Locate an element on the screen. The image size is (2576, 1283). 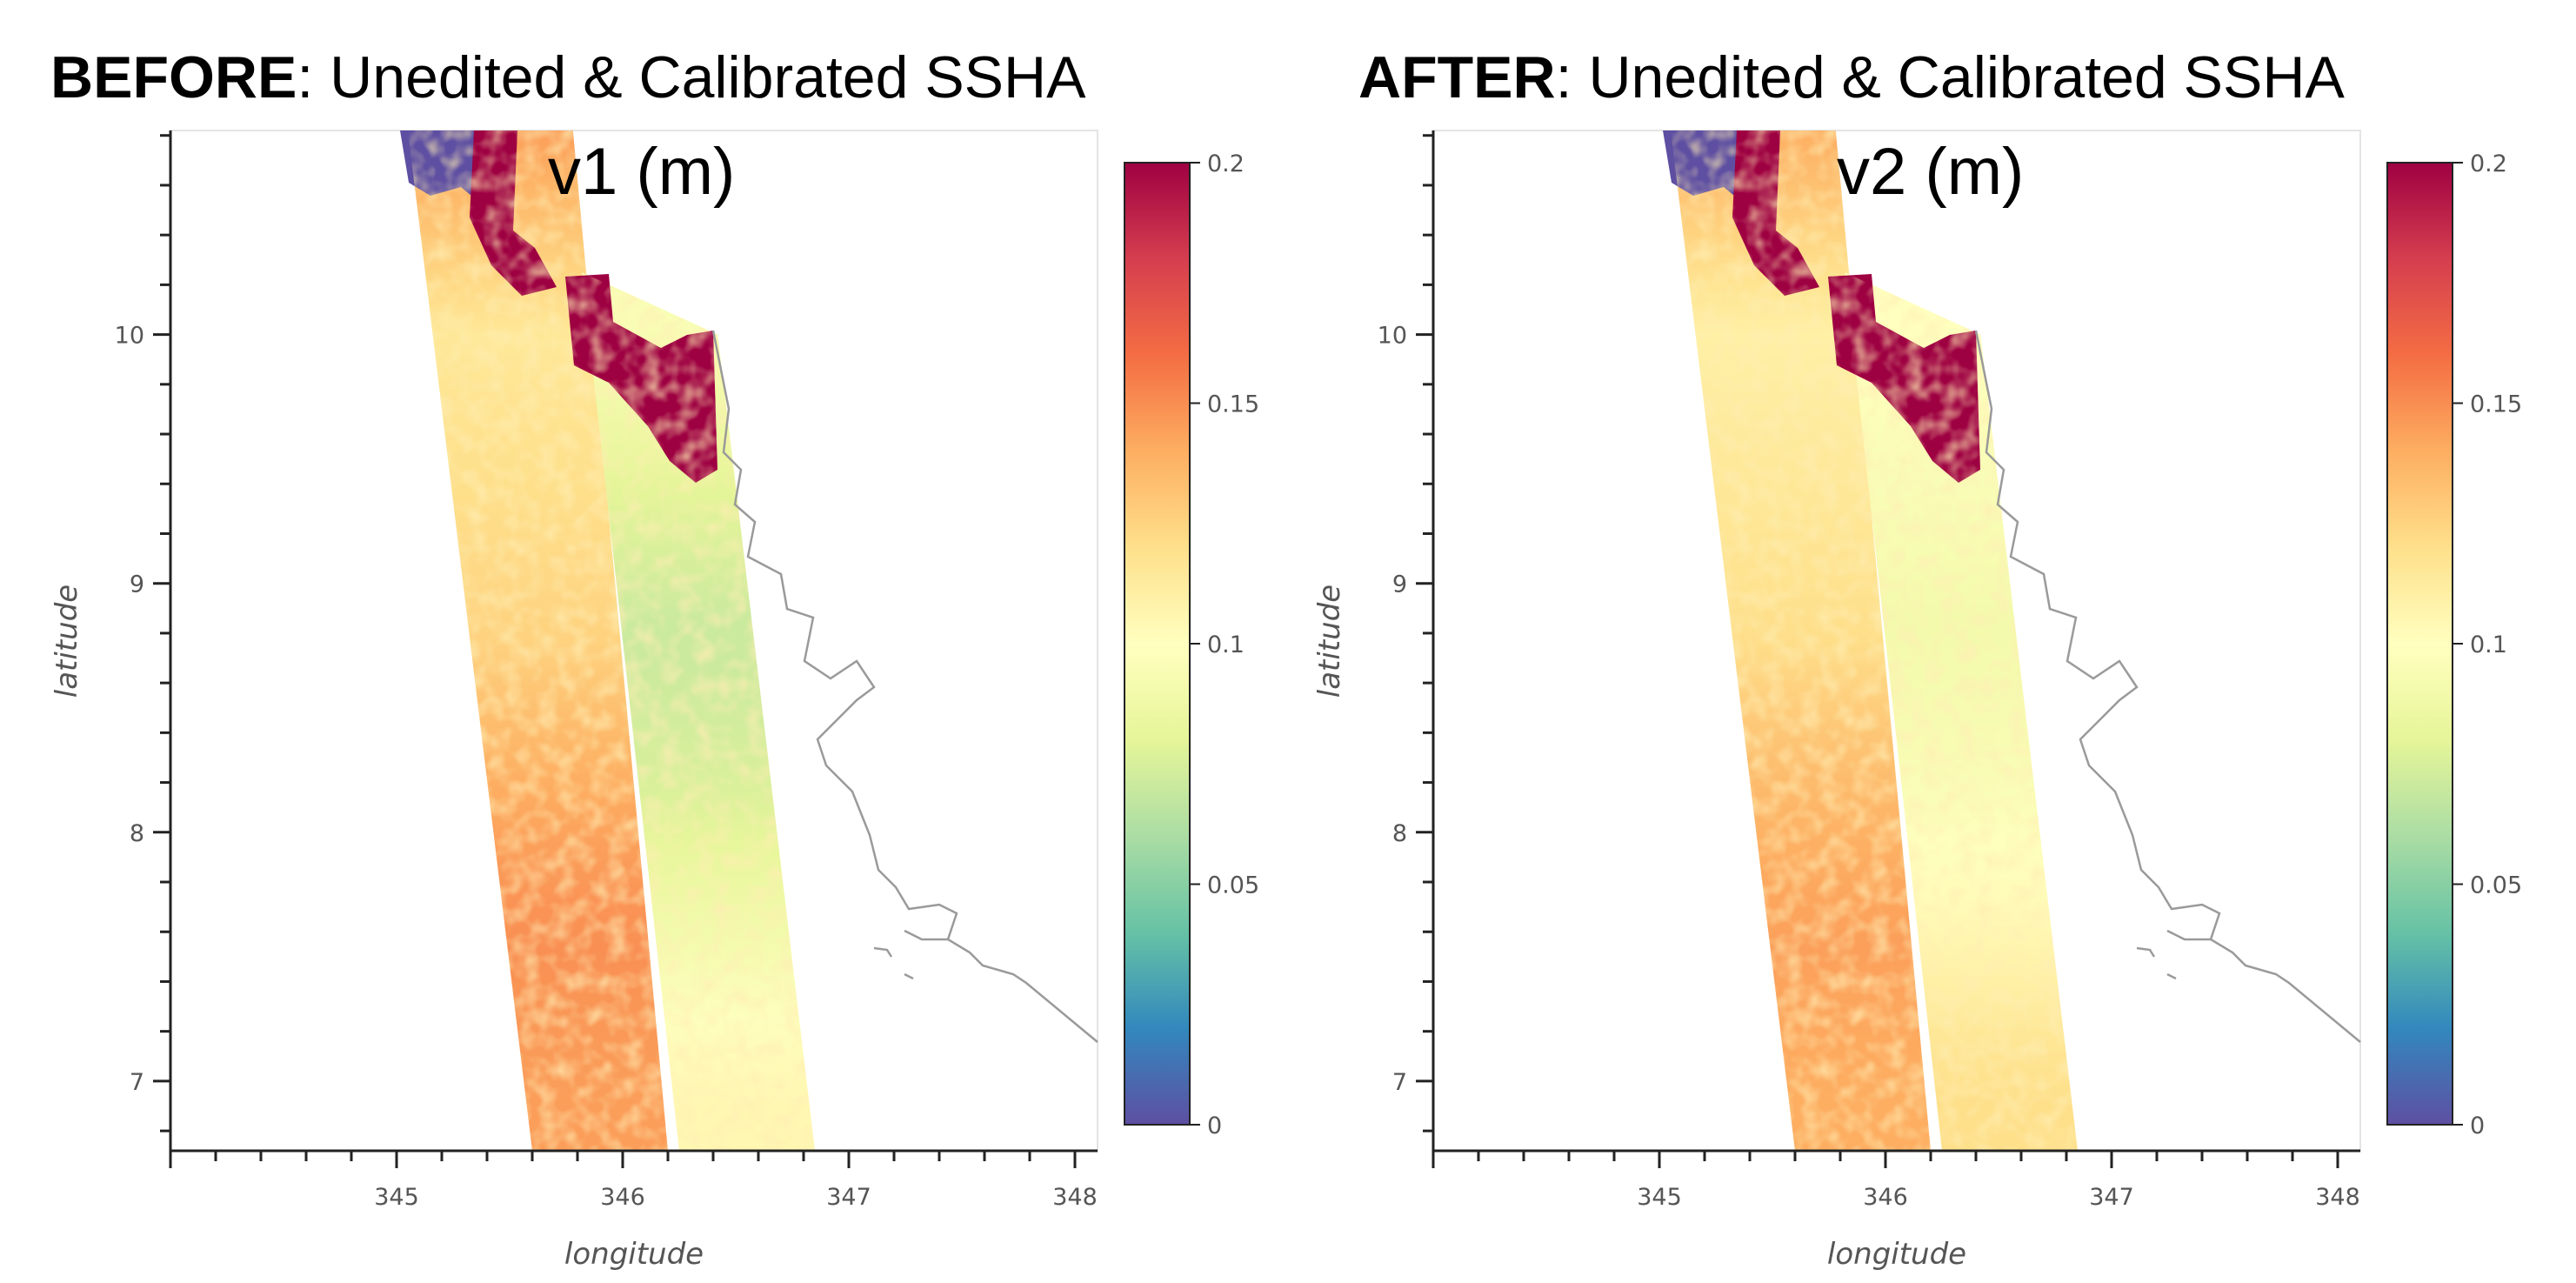
panel-title-after: AFTER: Unedited & Calibrated SSHA is located at coordinates (1851, 77).